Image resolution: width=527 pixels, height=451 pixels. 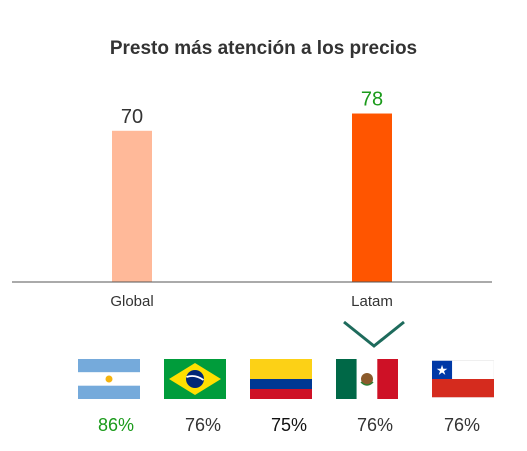 I want to click on category-label-latam: Latam, so click(x=372, y=301).